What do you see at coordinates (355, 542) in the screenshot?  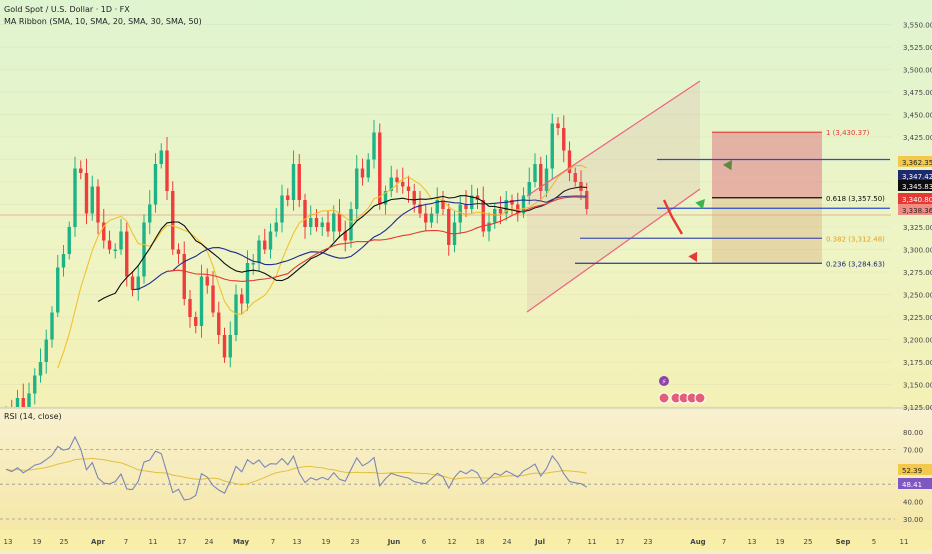 I see `x-tick-label: 23` at bounding box center [355, 542].